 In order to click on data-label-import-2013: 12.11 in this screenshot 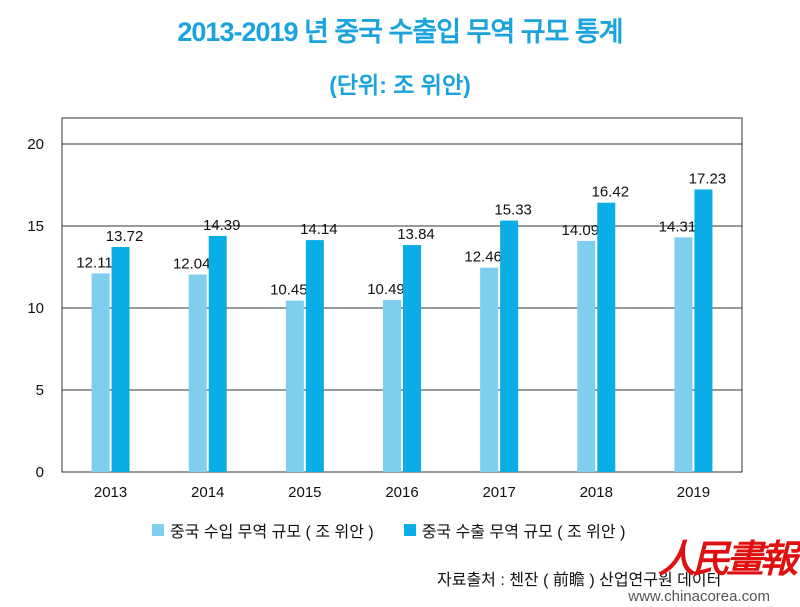, I will do `click(94, 262)`.